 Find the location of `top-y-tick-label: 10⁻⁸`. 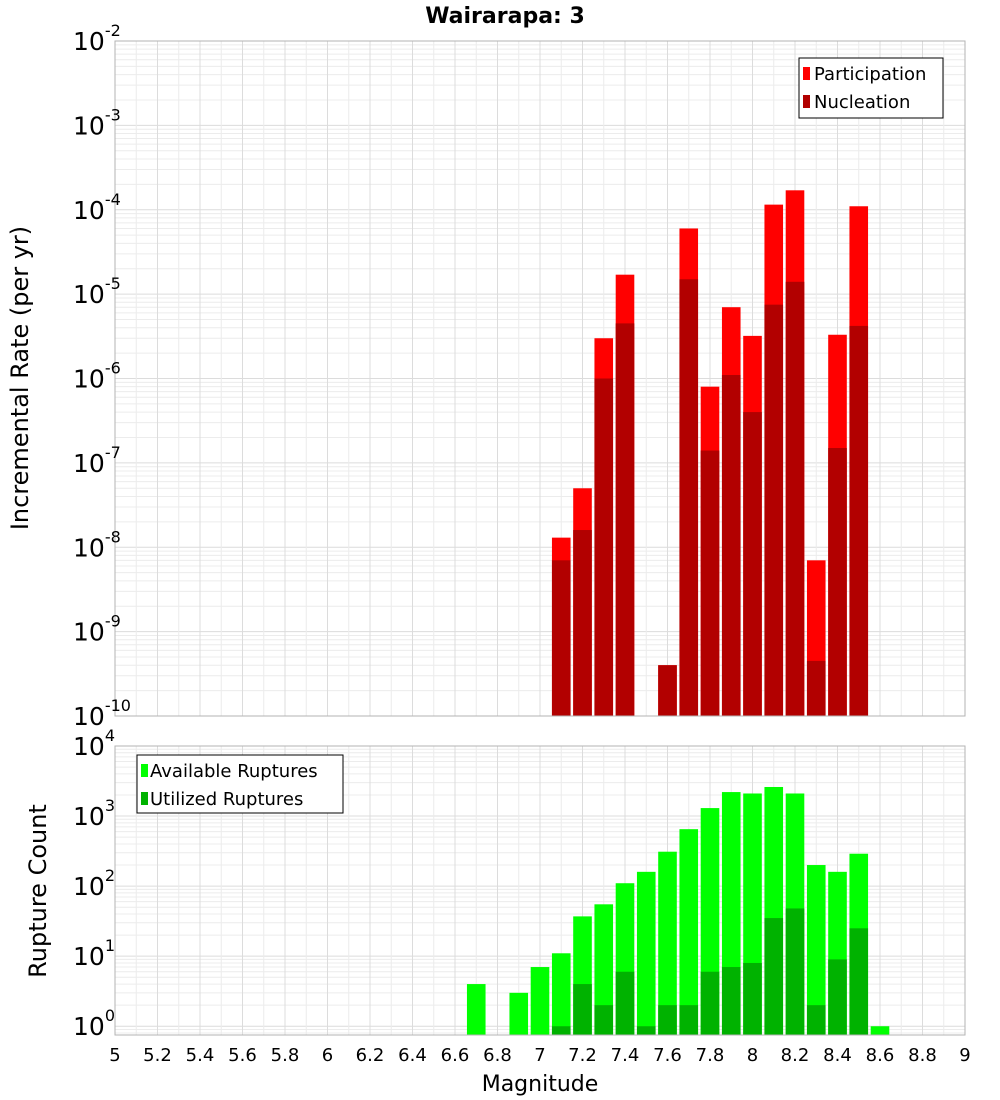

top-y-tick-label: 10⁻⁸ is located at coordinates (97, 544).